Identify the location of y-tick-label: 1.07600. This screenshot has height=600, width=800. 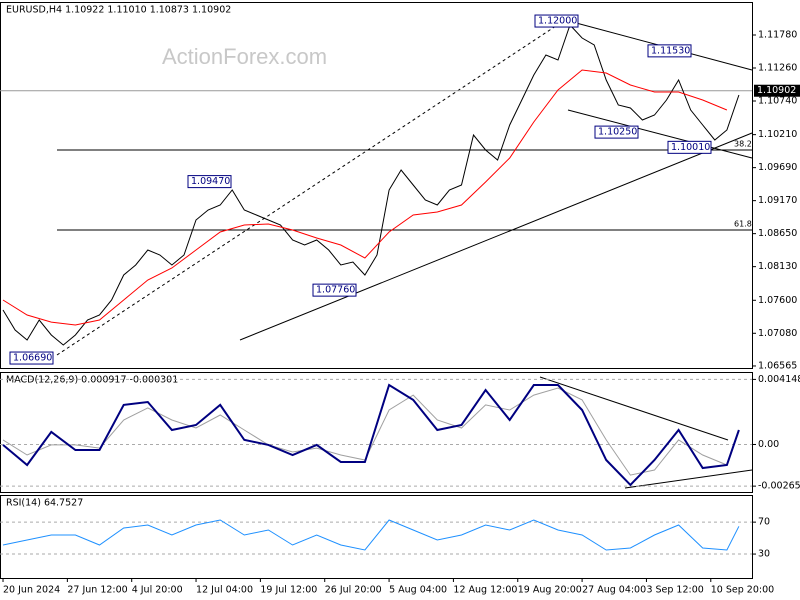
(777, 300).